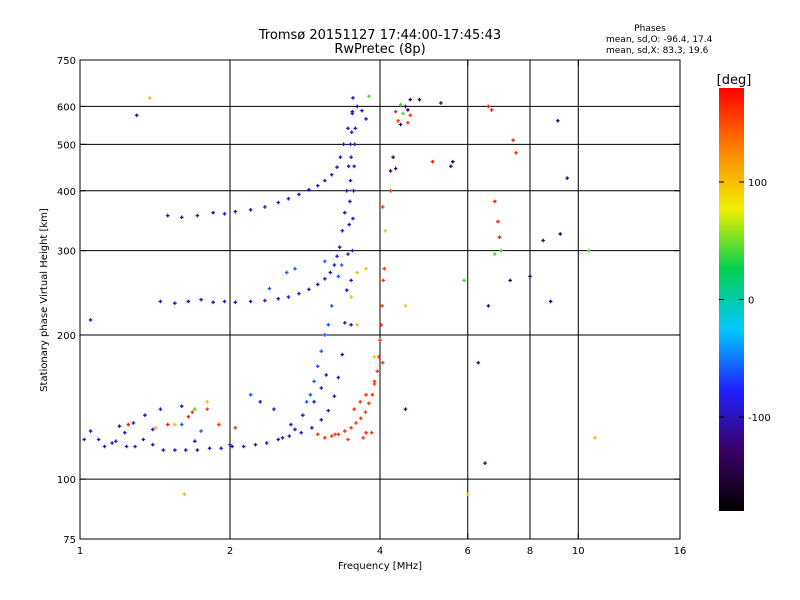 The height and width of the screenshot is (600, 800). Describe the element at coordinates (66, 107) in the screenshot. I see `y-tick-label: 600` at that location.